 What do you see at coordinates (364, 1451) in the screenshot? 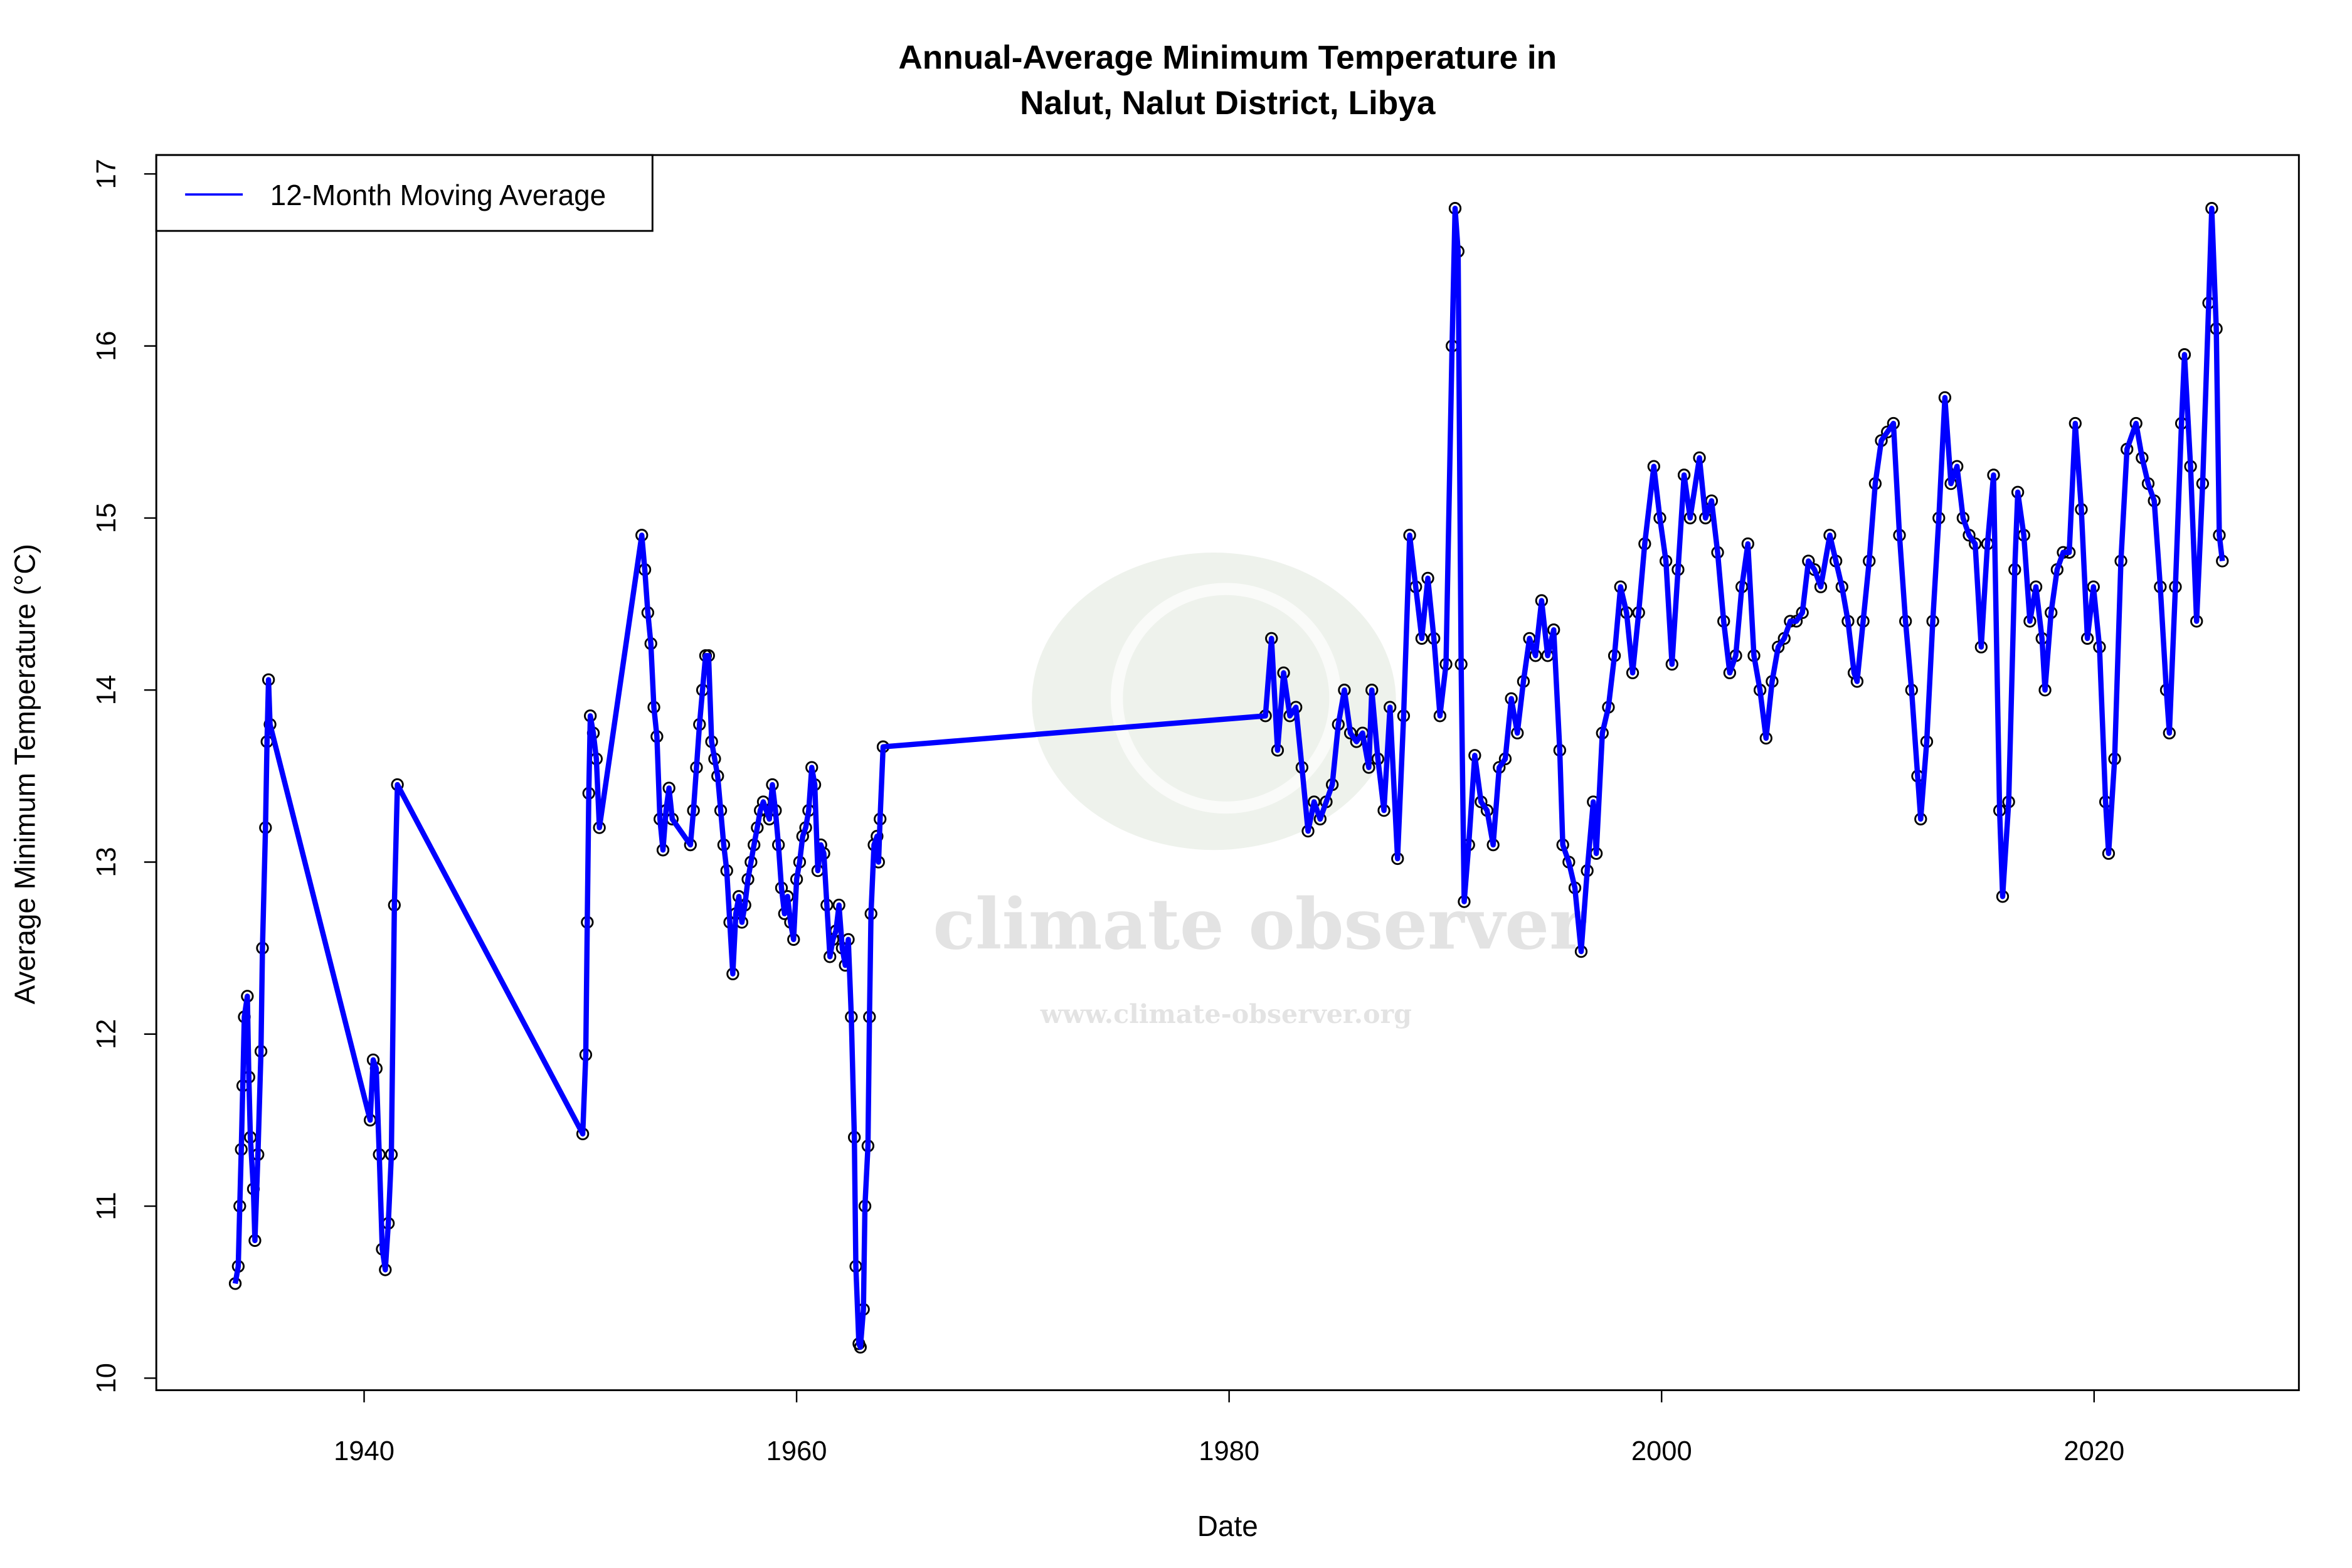
I see `x-tick-label: 1940` at bounding box center [364, 1451].